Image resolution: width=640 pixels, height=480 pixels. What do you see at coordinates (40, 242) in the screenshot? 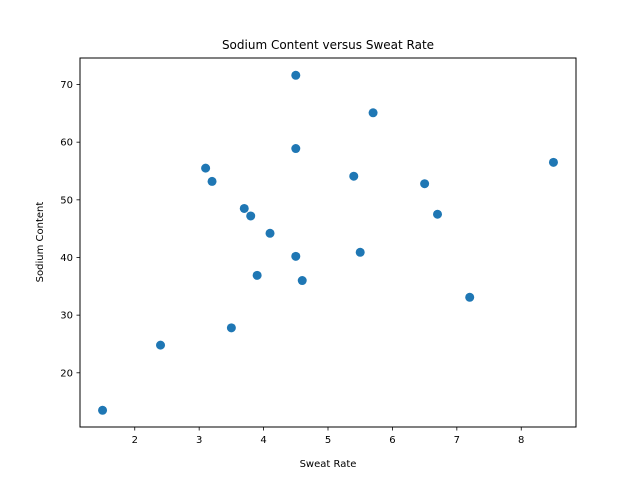
I see `y-axis-label: Sodium Content` at bounding box center [40, 242].